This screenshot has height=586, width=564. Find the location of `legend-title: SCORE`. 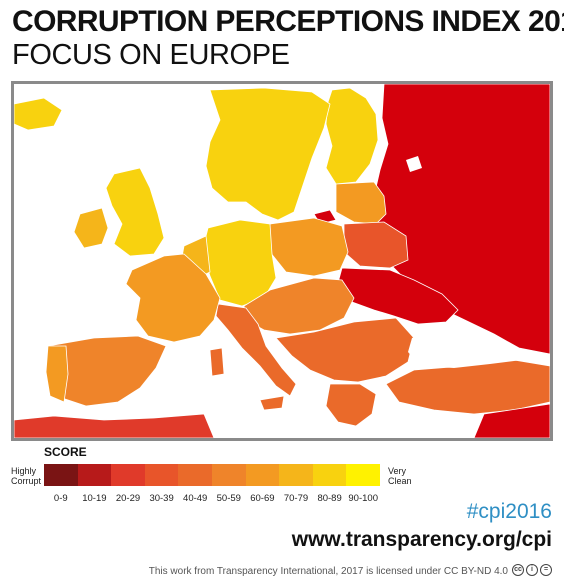

legend-title: SCORE is located at coordinates (65, 452).